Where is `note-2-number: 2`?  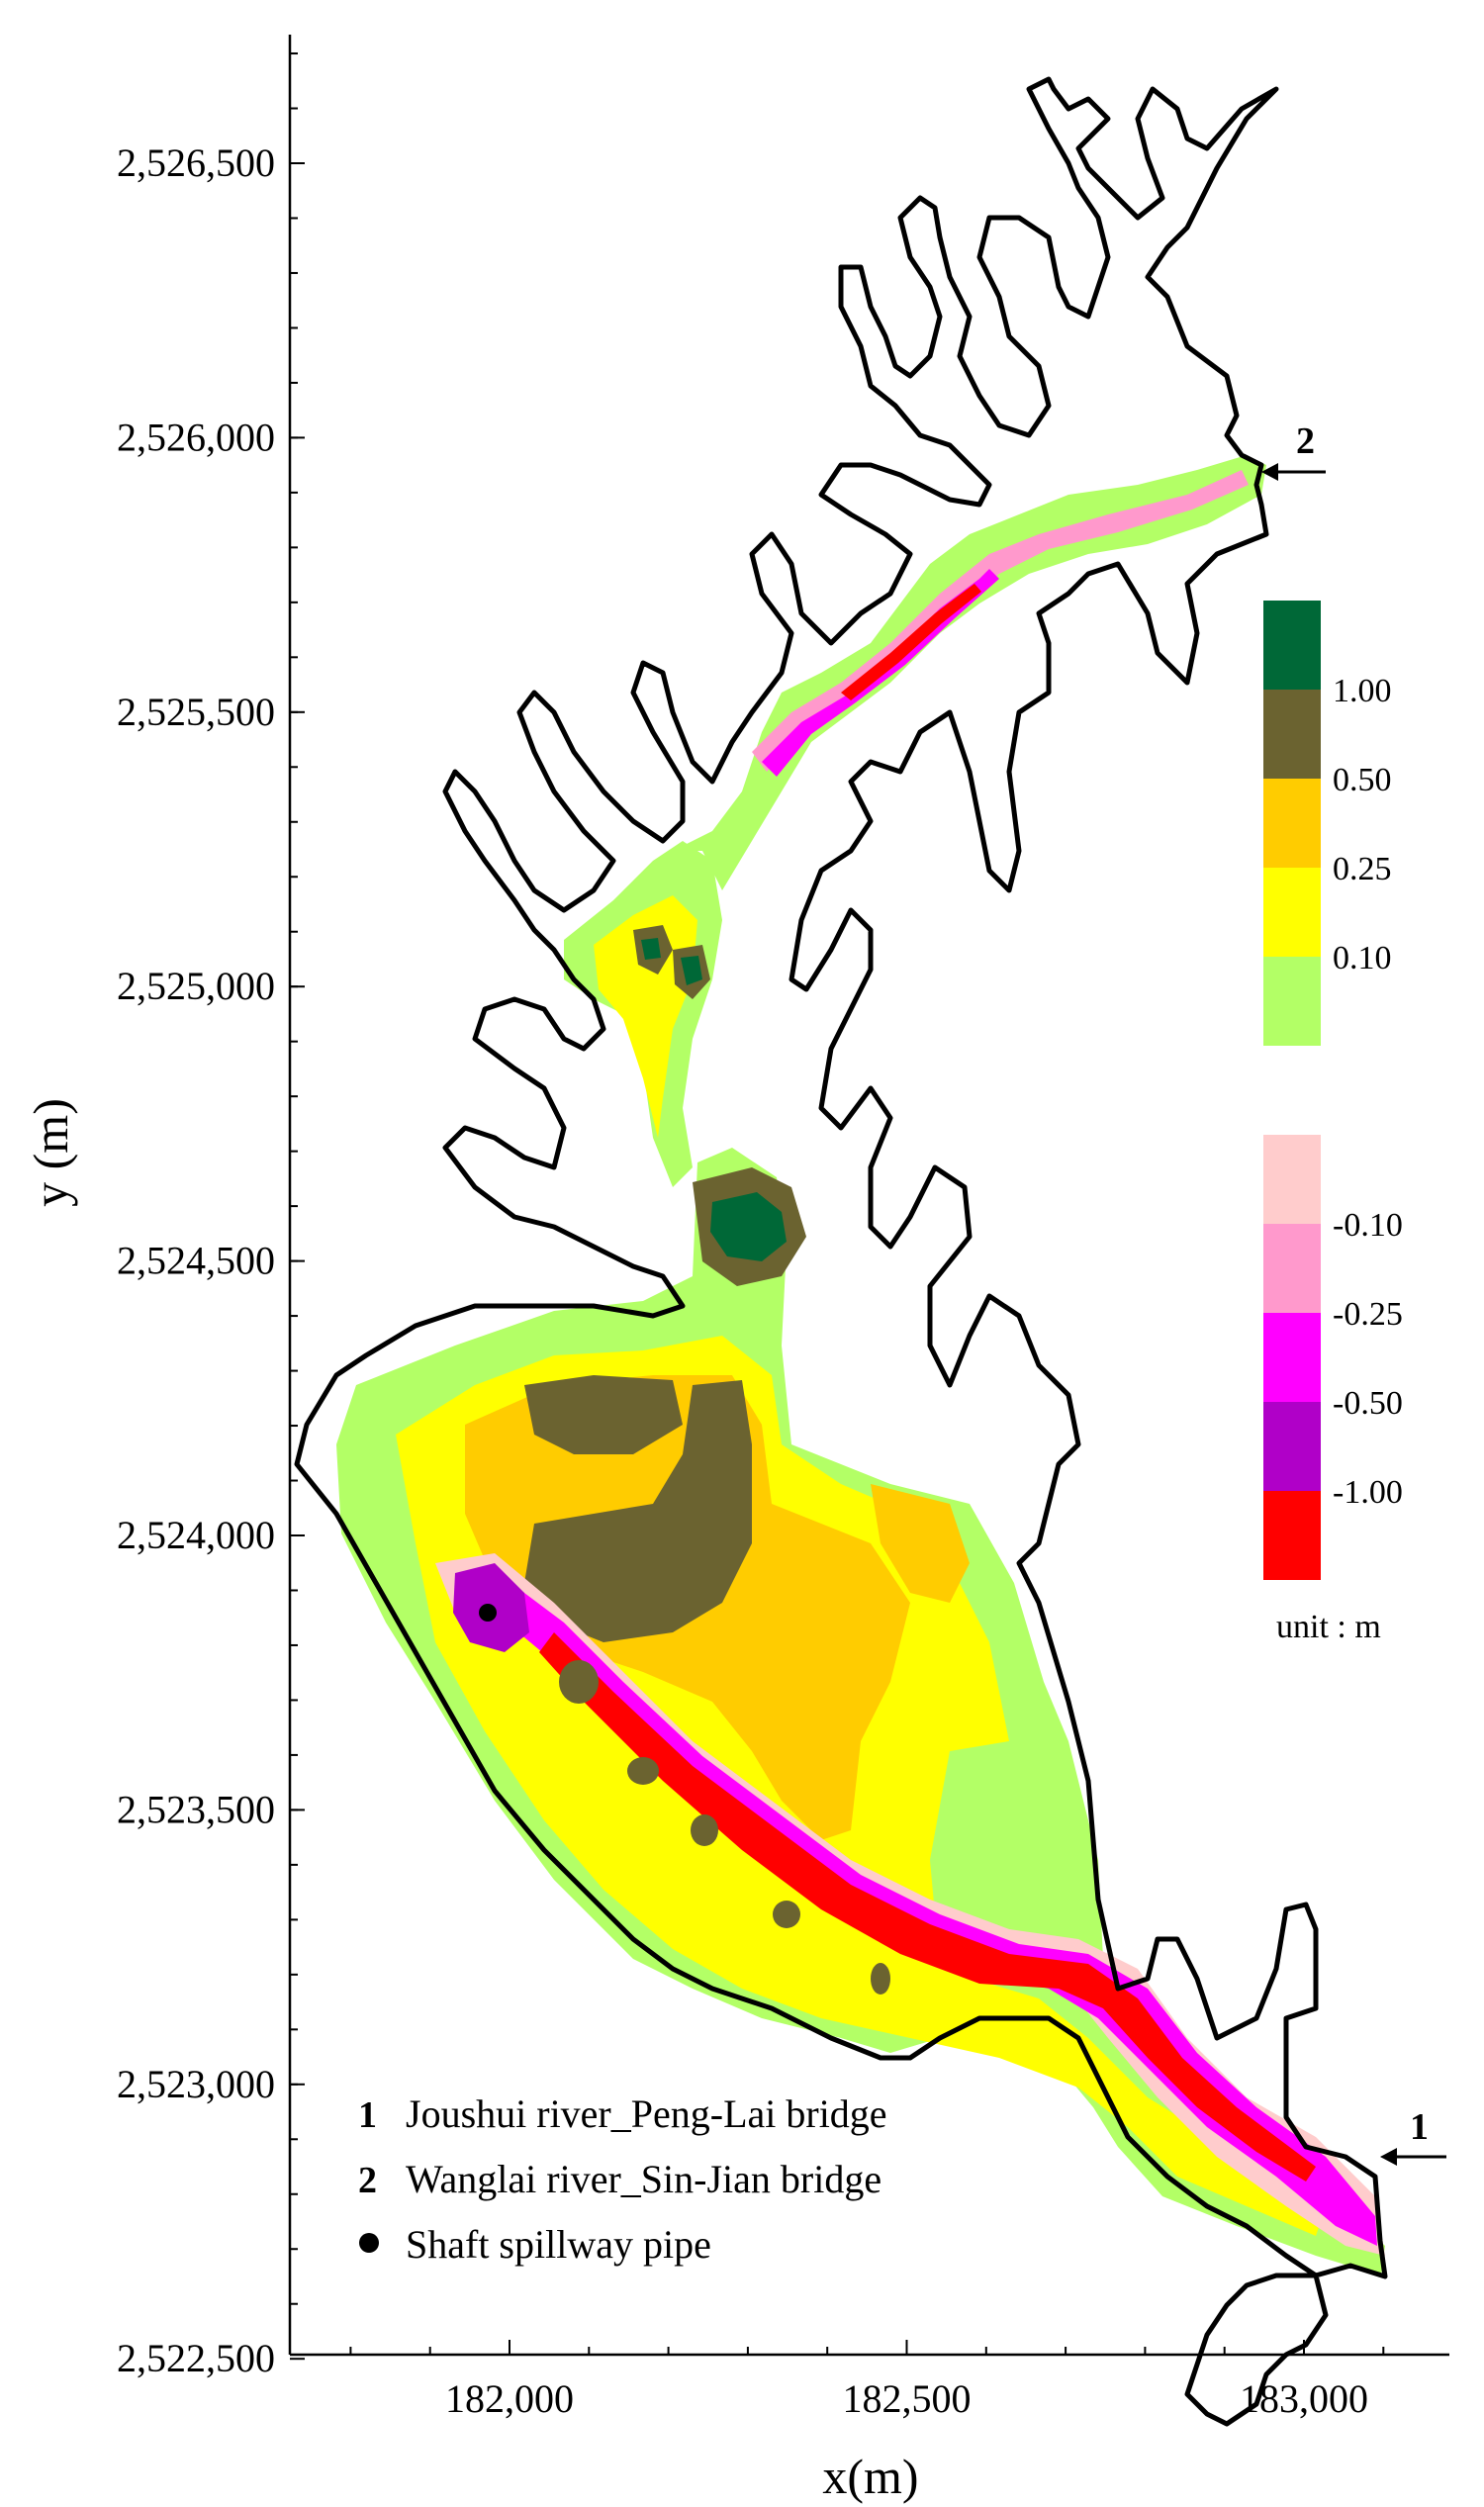
note-2-number: 2 is located at coordinates (367, 2180).